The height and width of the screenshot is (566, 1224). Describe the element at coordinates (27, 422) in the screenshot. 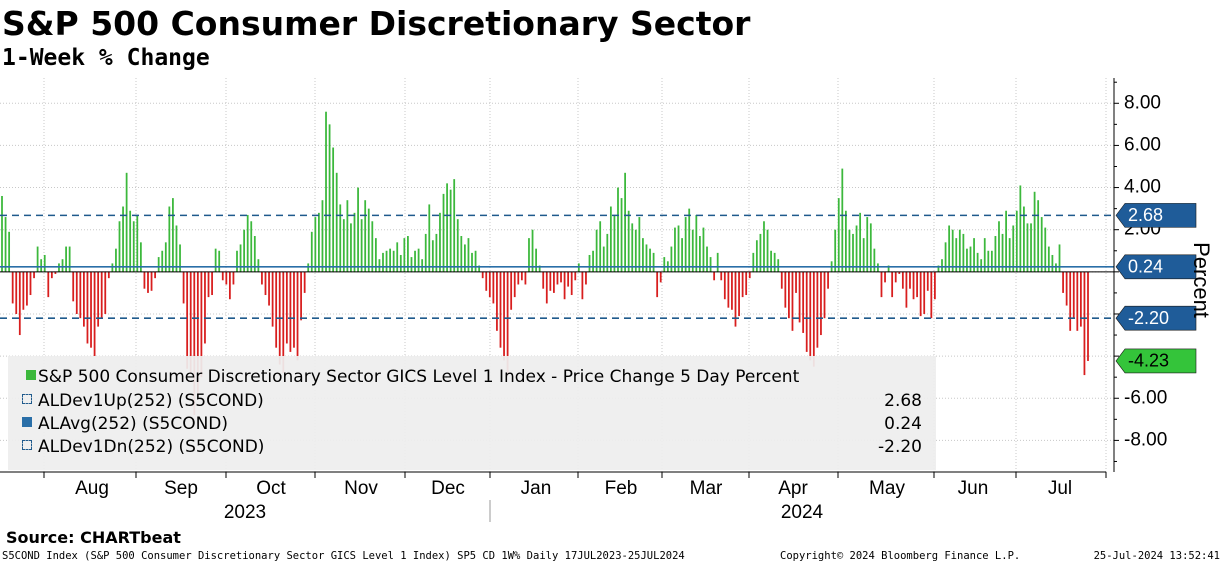

I see `legend-swatch-icon` at that location.